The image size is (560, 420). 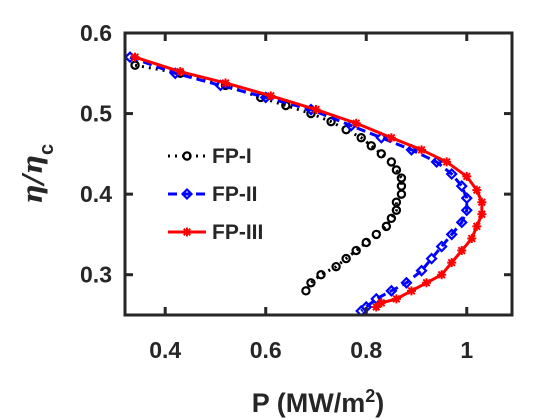 I want to click on legend-entry: FP-III, so click(x=215, y=232).